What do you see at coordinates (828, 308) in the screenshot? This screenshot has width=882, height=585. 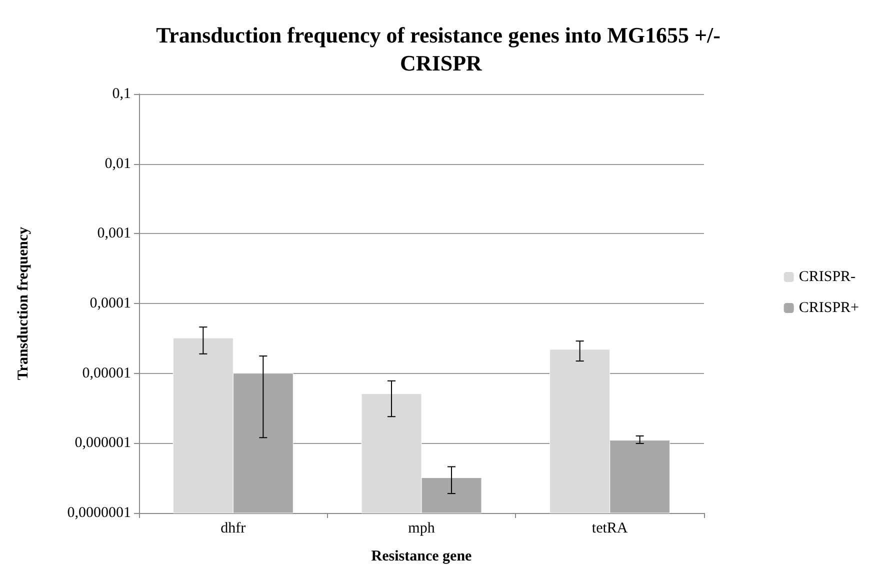 I see `legend-label: CRISPR+` at bounding box center [828, 308].